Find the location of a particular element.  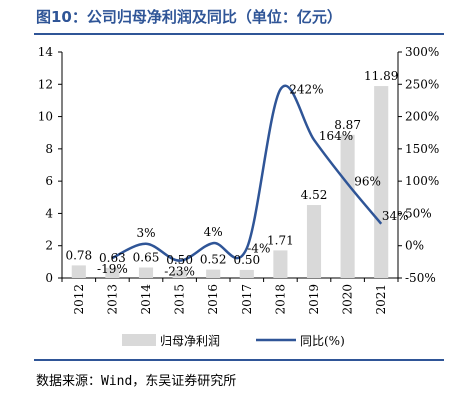

y-left-tick-label: 2 is located at coordinates (49, 246).